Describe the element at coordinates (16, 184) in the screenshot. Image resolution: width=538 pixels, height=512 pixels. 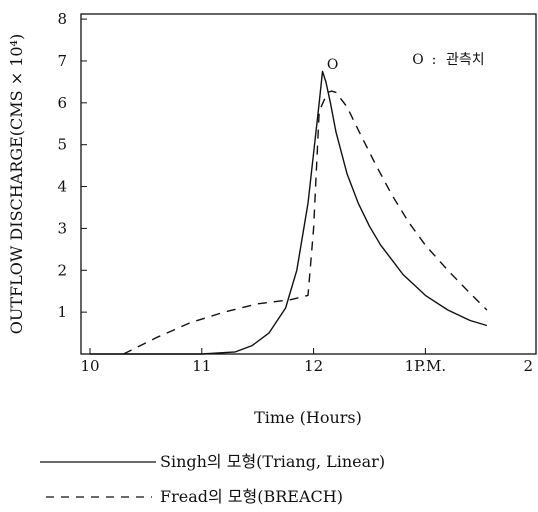
I see `y-axis-title: OUTFLOW DISCHARGE(CMS × 10⁴)` at that location.